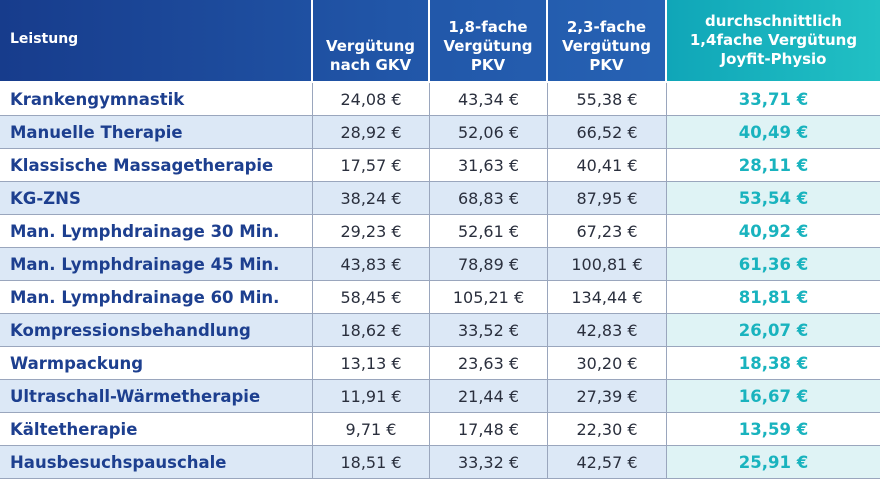 This screenshot has height=480, width=880. Describe the element at coordinates (489, 264) in the screenshot. I see `cell-pkv-18: 78,89 €` at that location.